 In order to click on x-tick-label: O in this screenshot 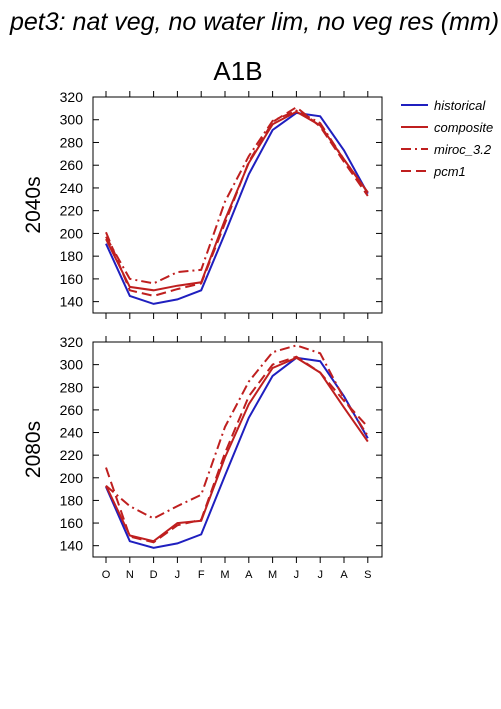, I will do `click(106, 575)`.